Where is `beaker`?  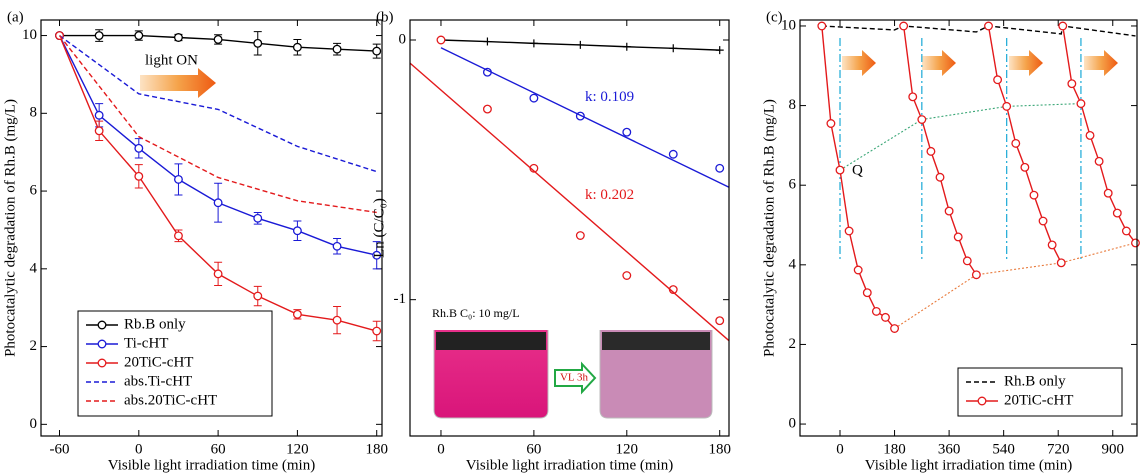
beaker is located at coordinates (656, 374).